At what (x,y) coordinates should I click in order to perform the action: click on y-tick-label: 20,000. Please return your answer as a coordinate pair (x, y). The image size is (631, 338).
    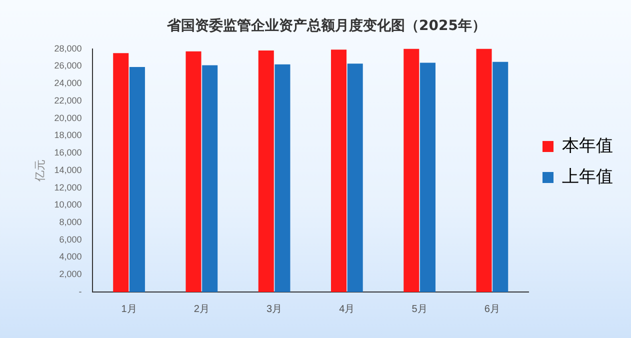
    Looking at the image, I should click on (68, 117).